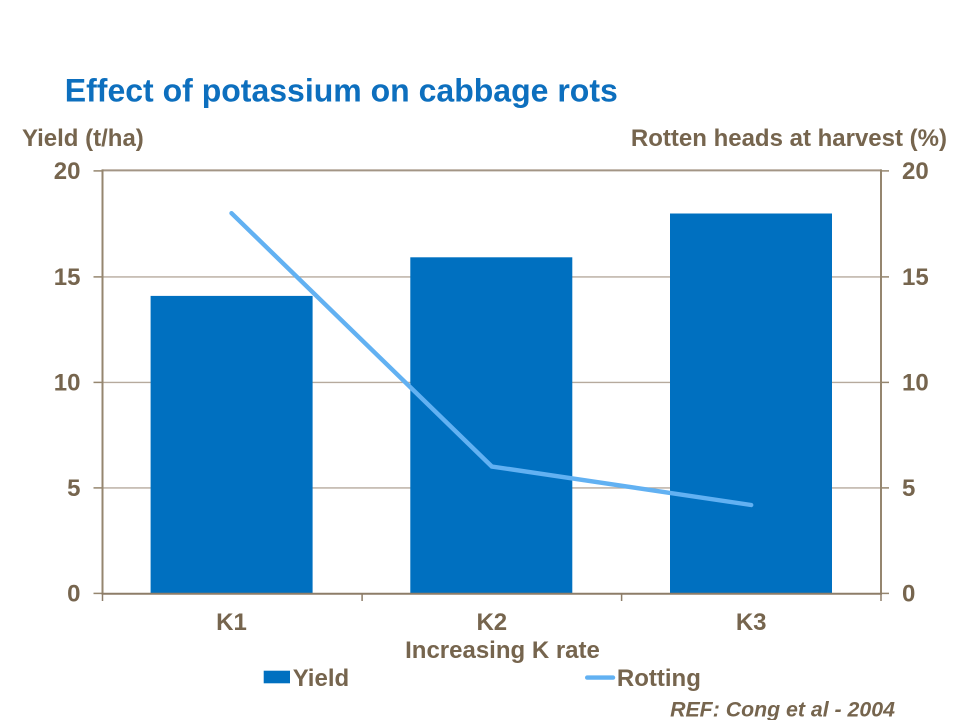 The image size is (960, 725). I want to click on svg-text: REF: Cong et al - 2004, so click(782, 708).